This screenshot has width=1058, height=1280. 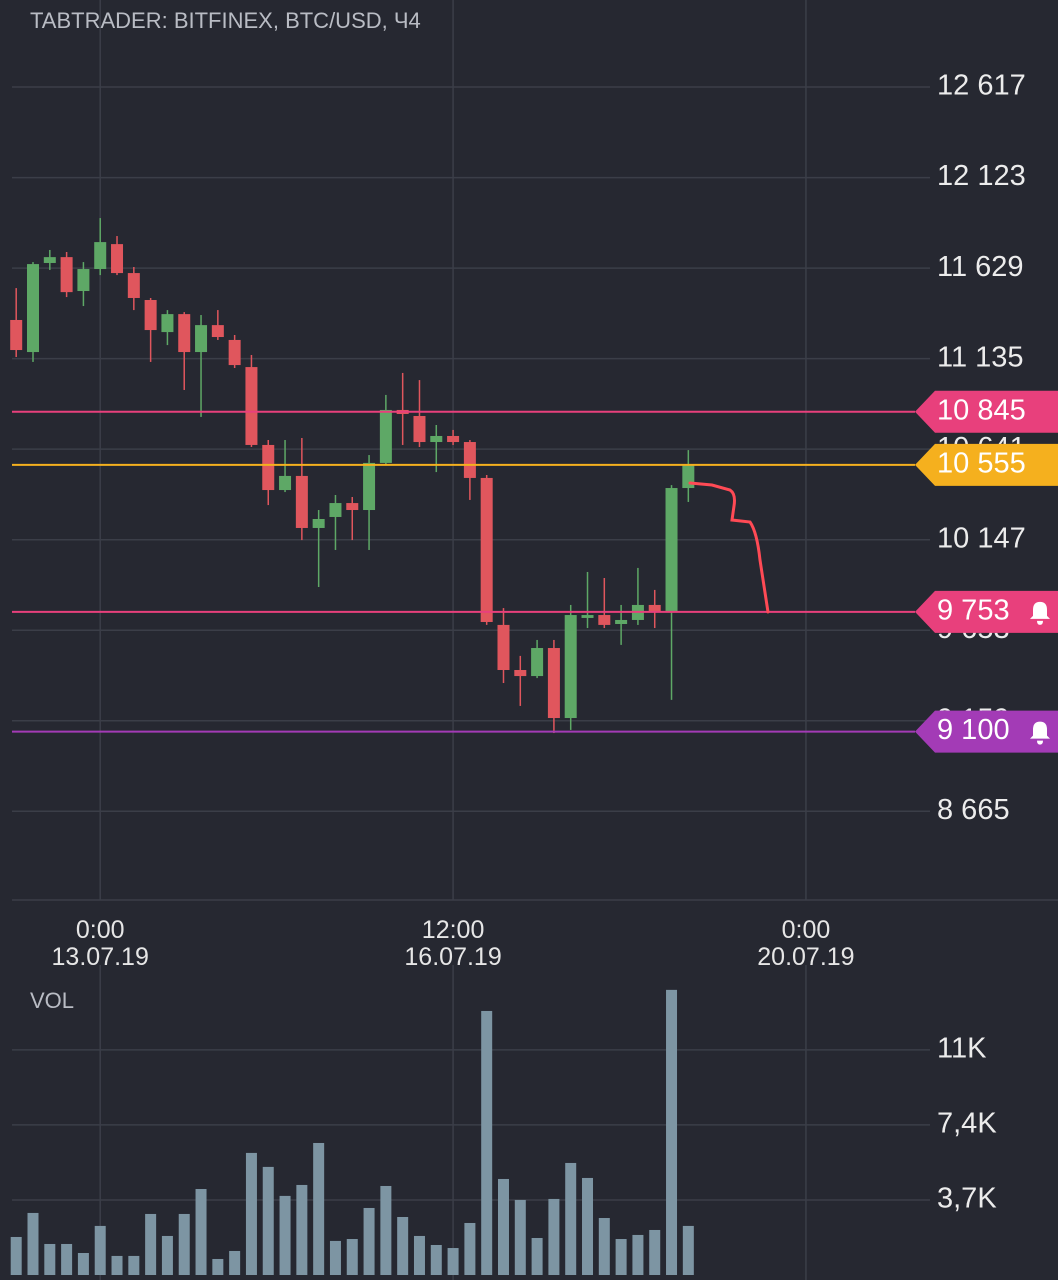 What do you see at coordinates (981, 538) in the screenshot?
I see `y-tick-label: 10 147` at bounding box center [981, 538].